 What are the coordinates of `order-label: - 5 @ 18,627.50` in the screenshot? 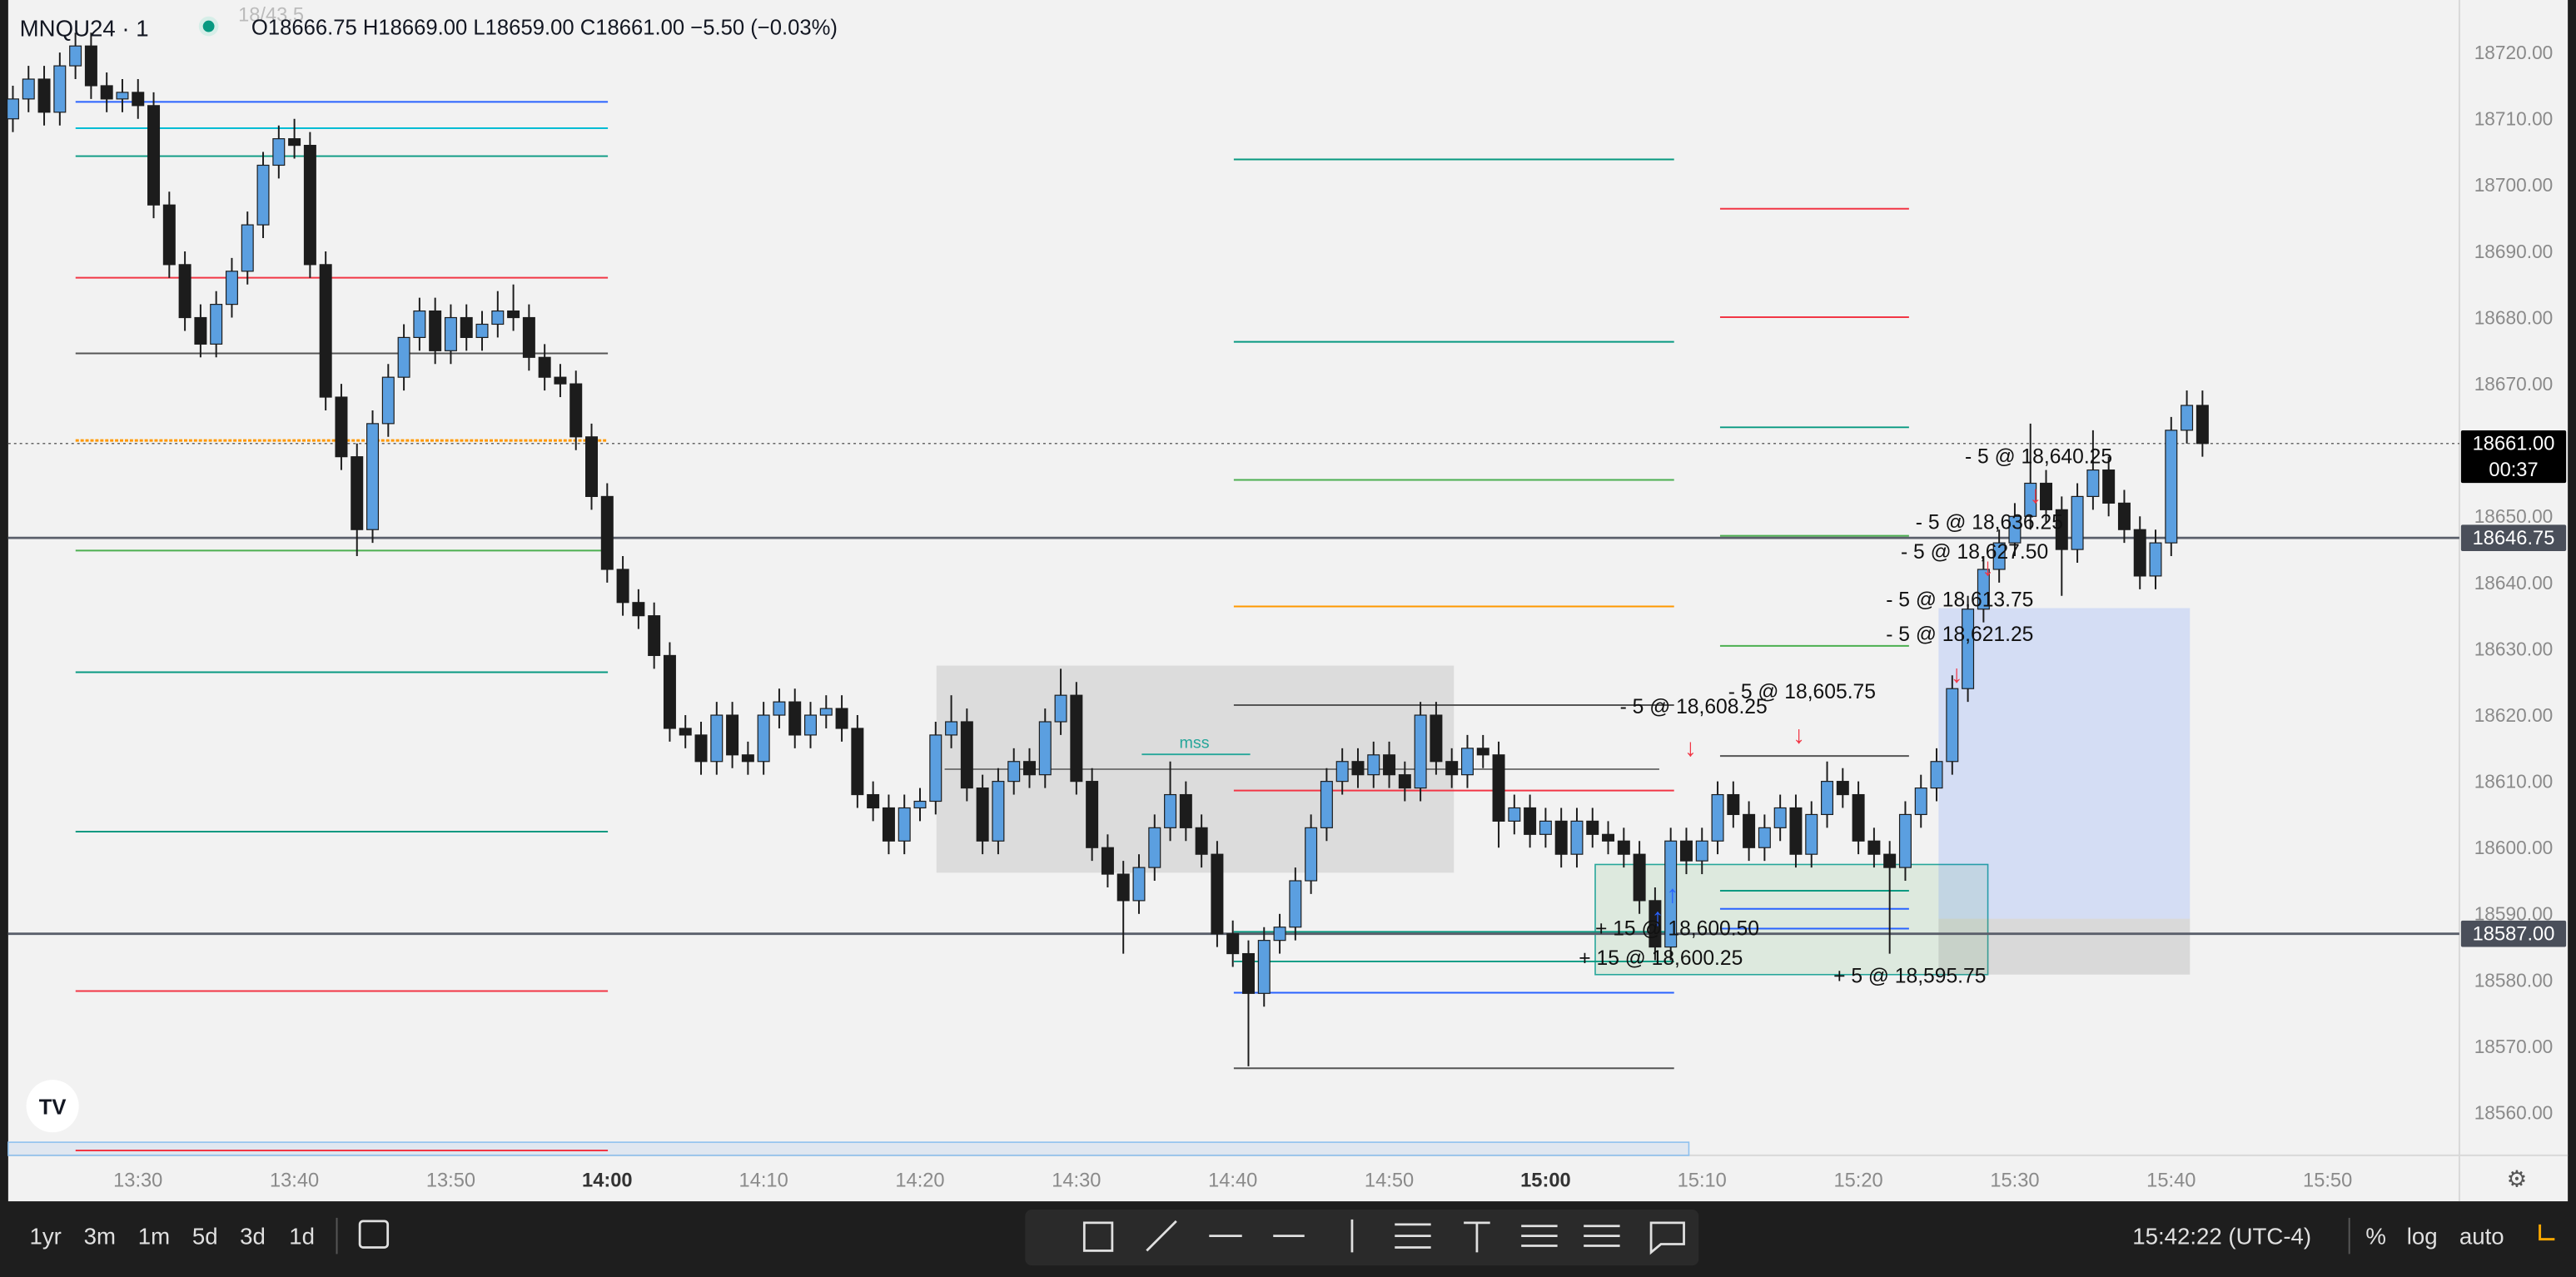 It's located at (1974, 552).